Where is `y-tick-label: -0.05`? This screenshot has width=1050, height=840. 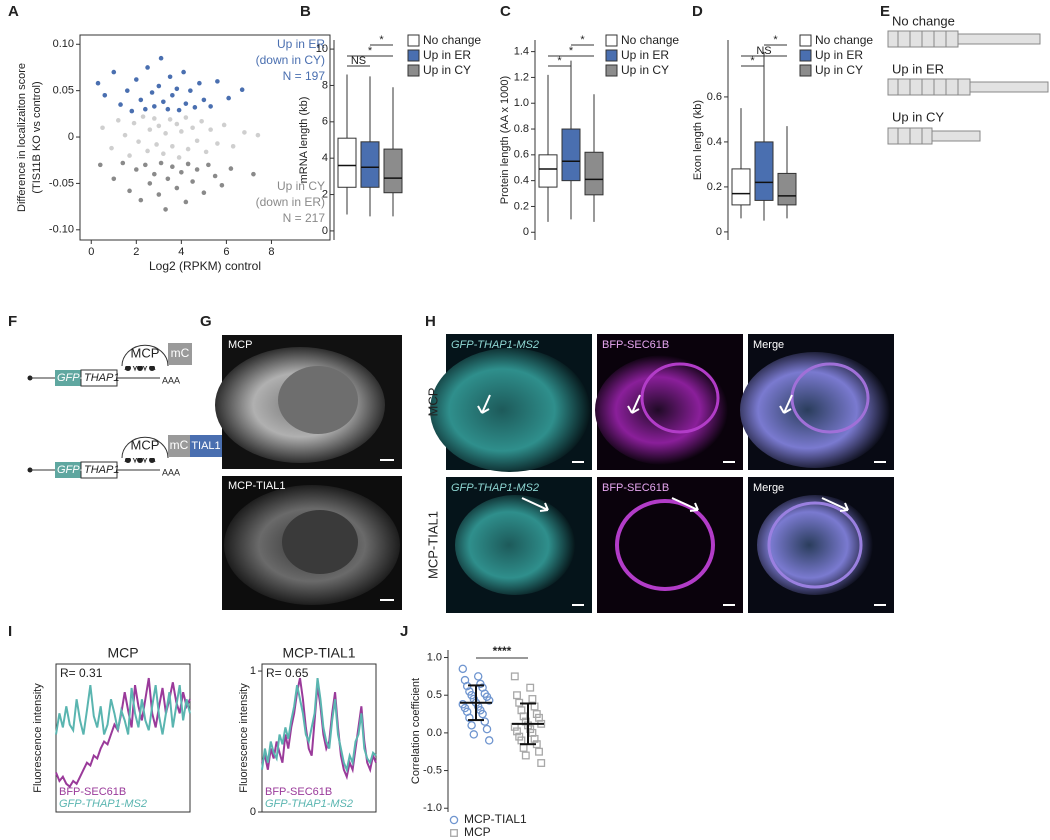 y-tick-label: -0.05 is located at coordinates (61, 183).